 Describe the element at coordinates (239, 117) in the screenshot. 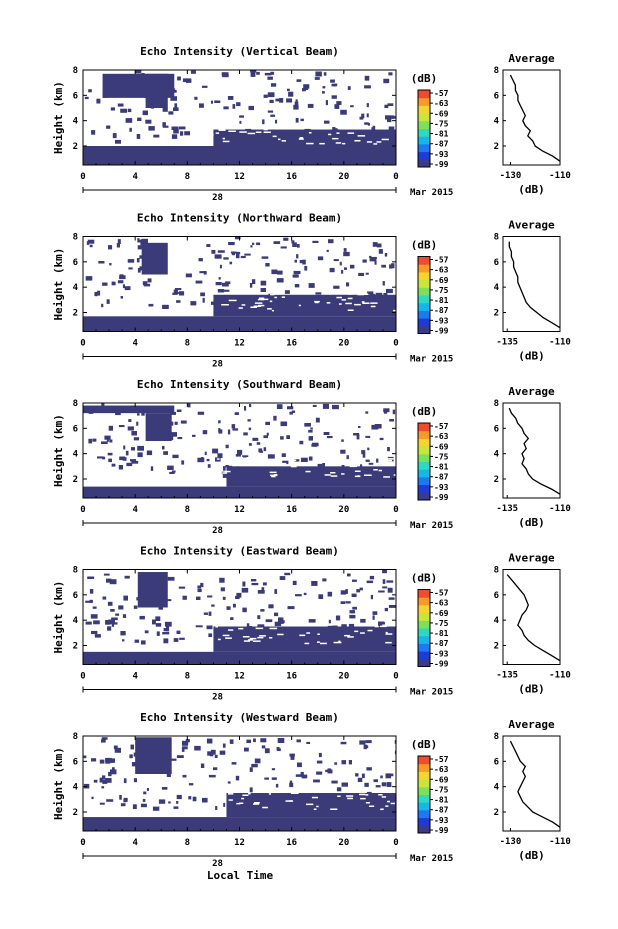

I see `heatmap-area` at that location.